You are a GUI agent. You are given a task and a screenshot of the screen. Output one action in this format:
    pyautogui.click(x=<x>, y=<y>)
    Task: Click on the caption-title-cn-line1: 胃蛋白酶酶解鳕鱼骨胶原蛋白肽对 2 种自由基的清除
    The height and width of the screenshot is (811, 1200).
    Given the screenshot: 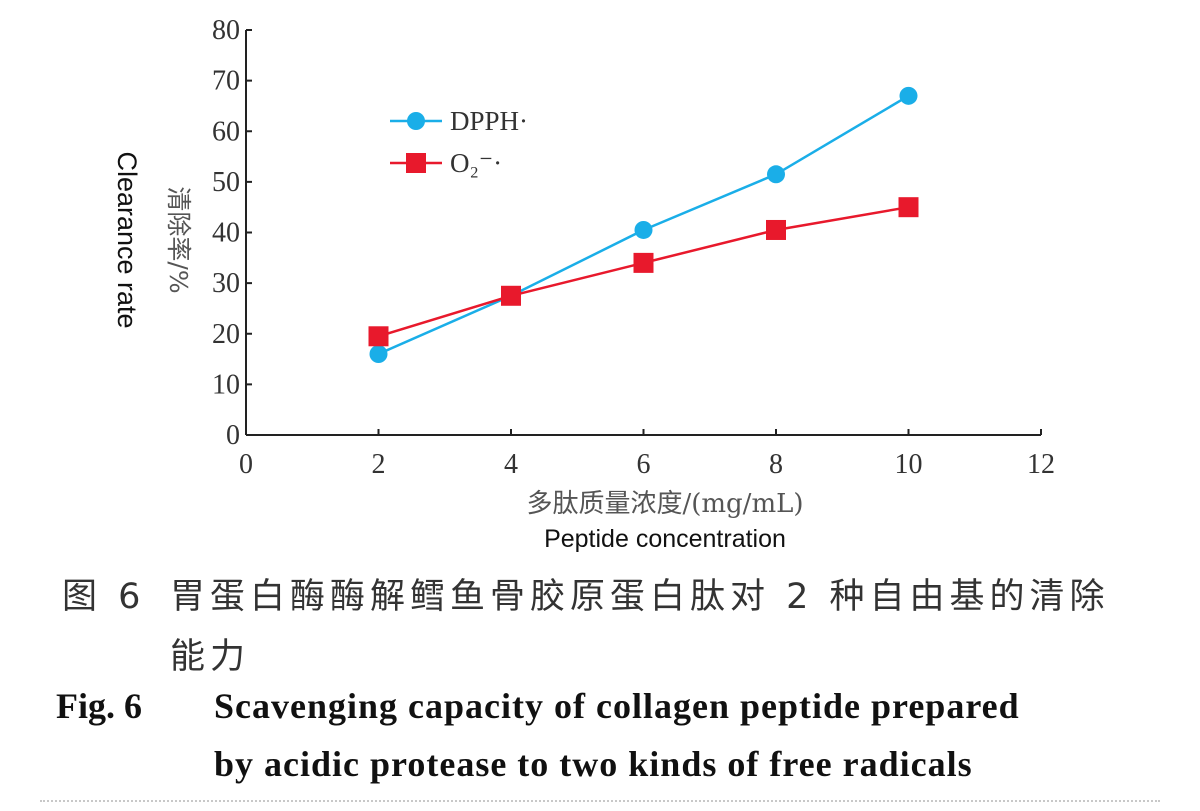 What is the action you would take?
    pyautogui.click(x=640, y=597)
    